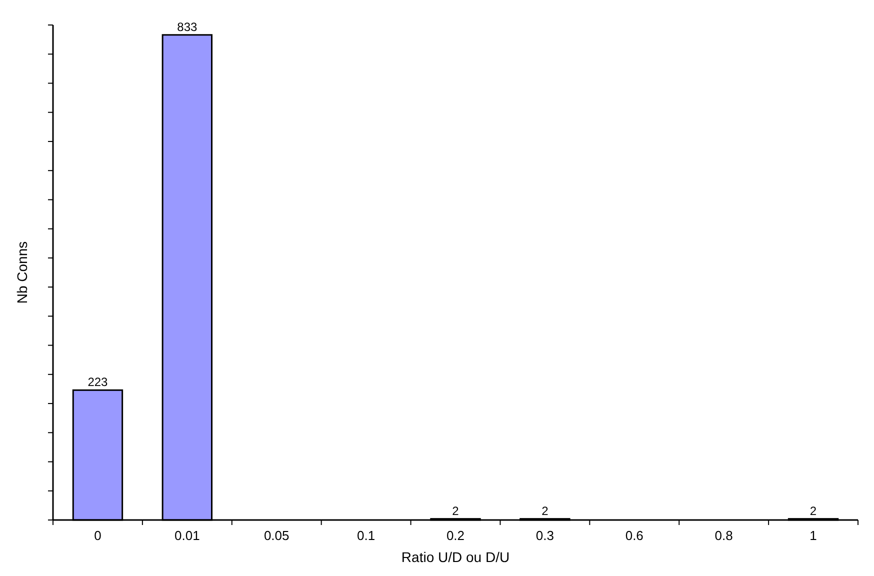 The width and height of the screenshot is (874, 576). I want to click on data-label: 833, so click(187, 27).